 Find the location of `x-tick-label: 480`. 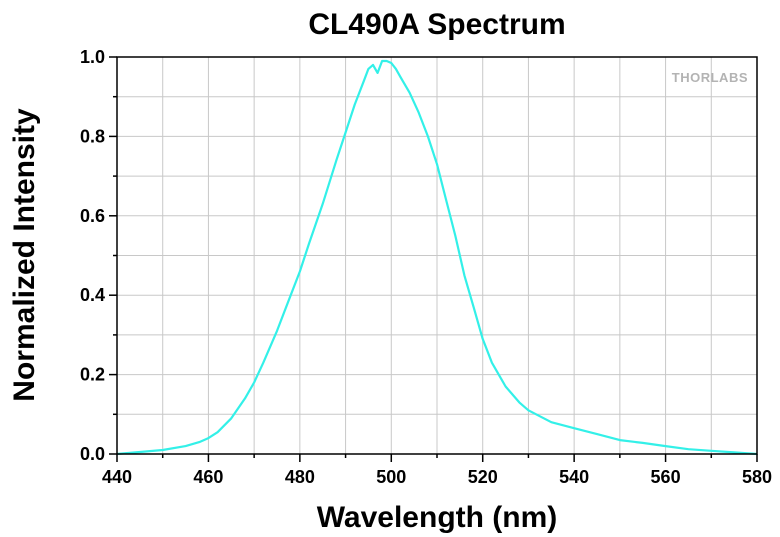

x-tick-label: 480 is located at coordinates (300, 477).